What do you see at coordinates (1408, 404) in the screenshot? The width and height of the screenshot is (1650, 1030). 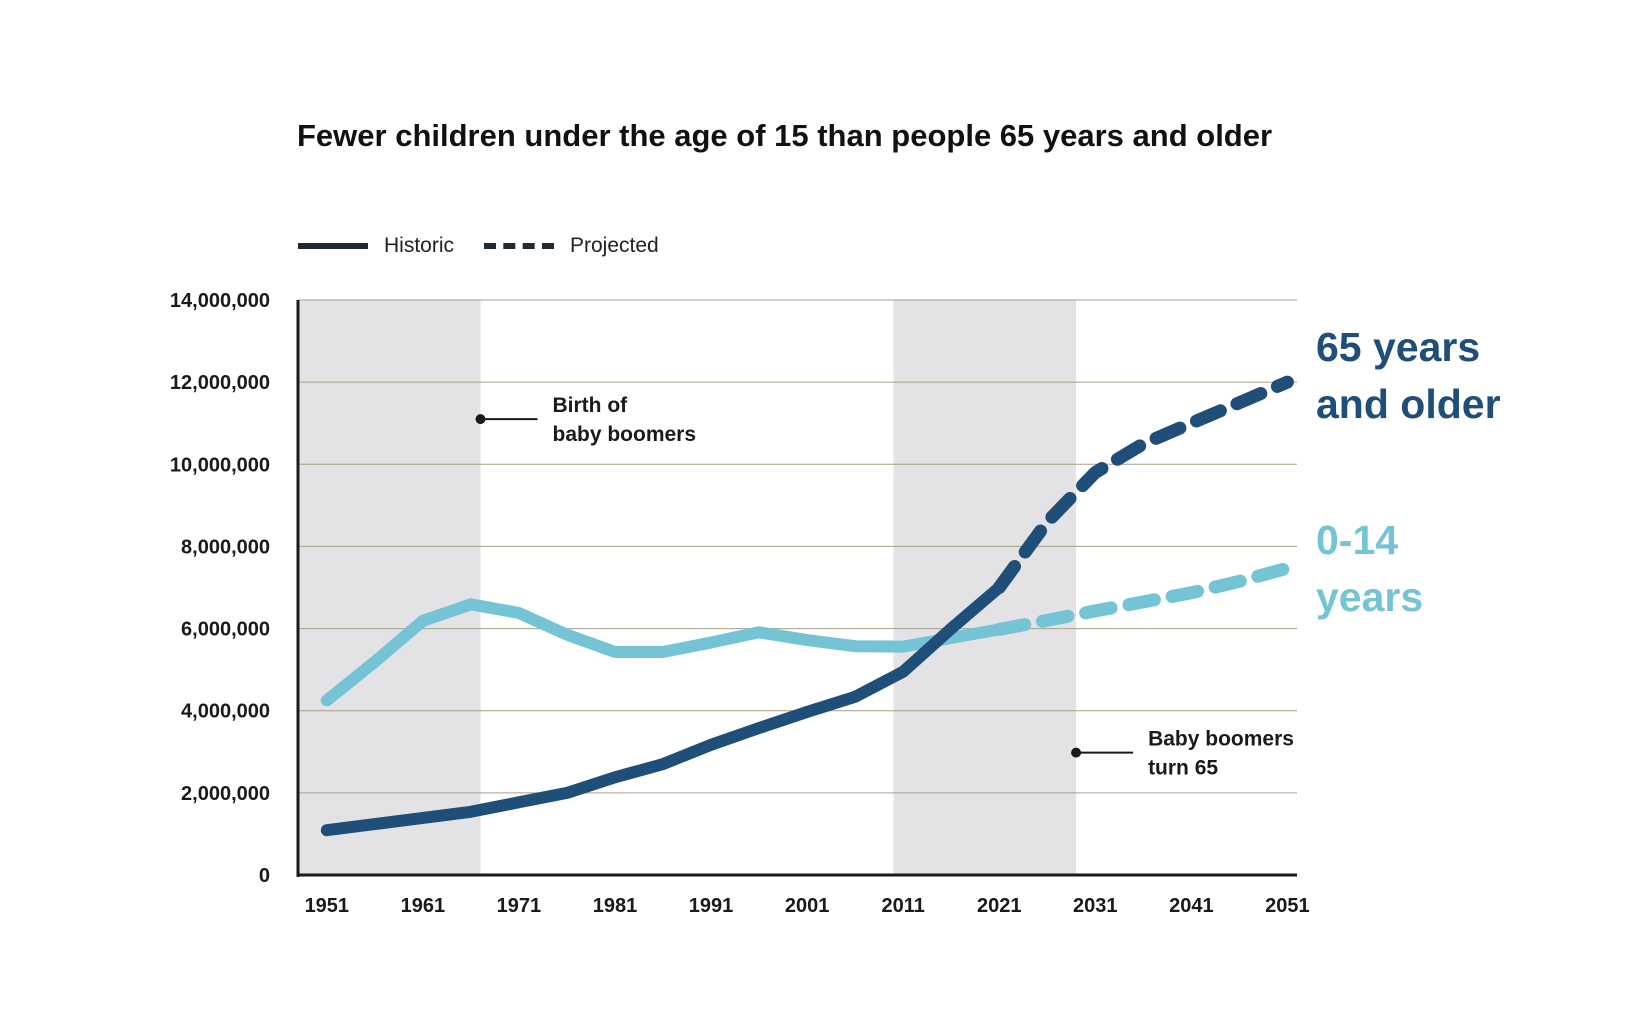 I see `series-label-65-line2: and older` at bounding box center [1408, 404].